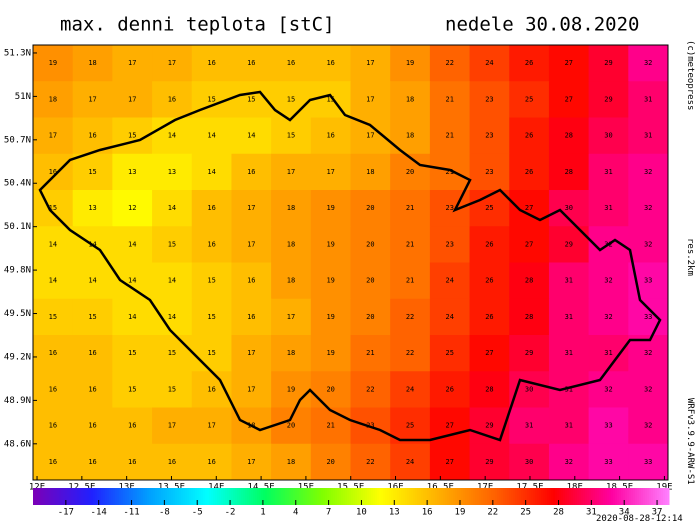 This screenshot has width=700, height=525. What do you see at coordinates (410, 353) in the screenshot?
I see `cell-value: 22` at bounding box center [410, 353].